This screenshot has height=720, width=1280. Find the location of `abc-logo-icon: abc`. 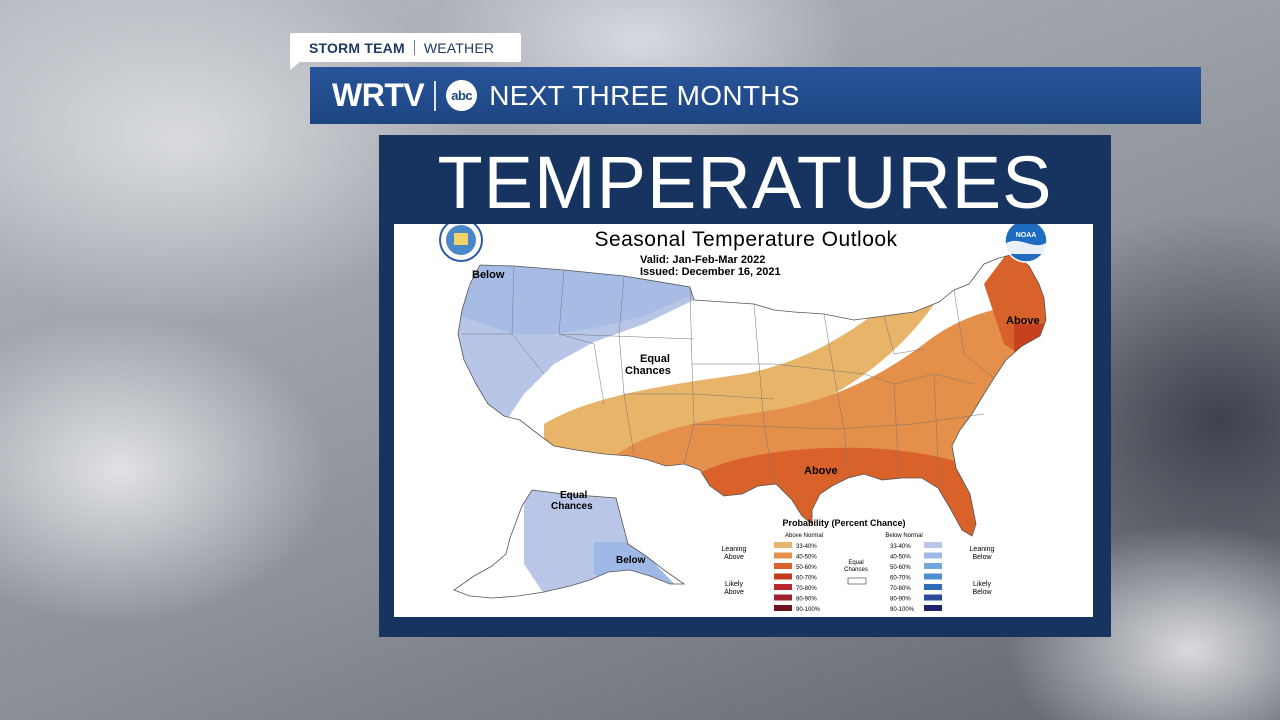

abc-logo-icon: abc is located at coordinates (462, 95).